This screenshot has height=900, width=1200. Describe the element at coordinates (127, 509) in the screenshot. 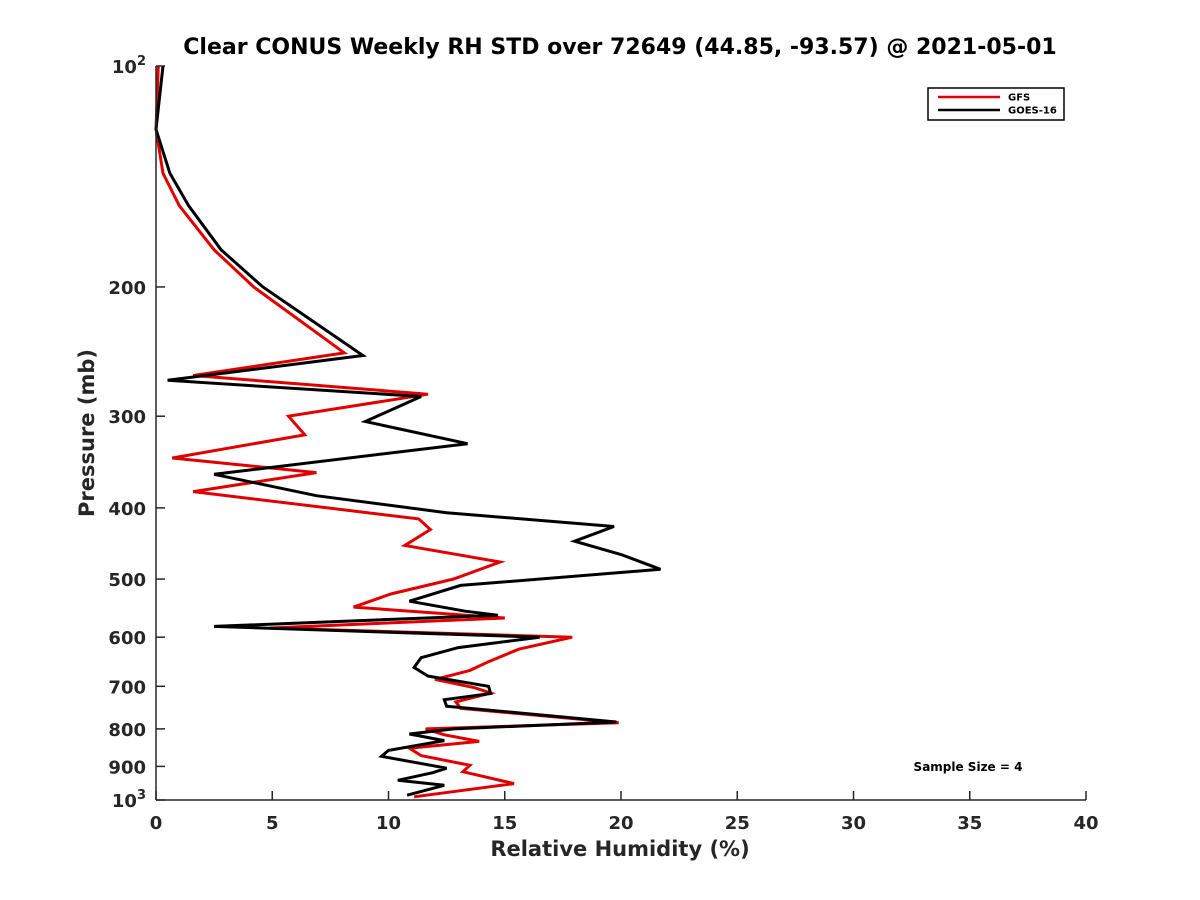

I see `y-tick-label: 400` at that location.